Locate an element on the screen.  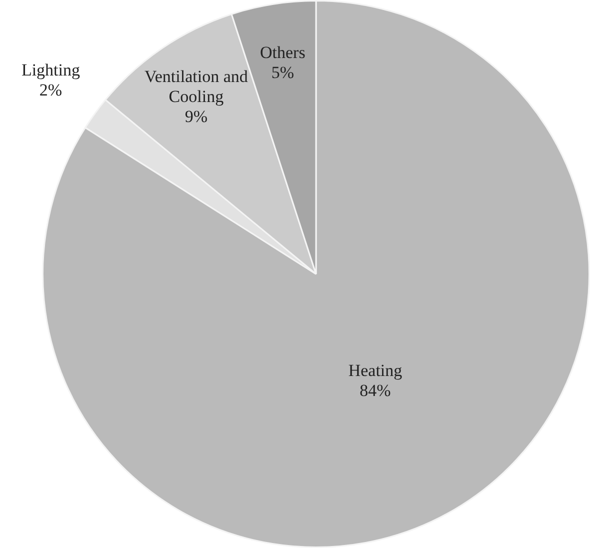
data-label: 2% is located at coordinates (50, 90).